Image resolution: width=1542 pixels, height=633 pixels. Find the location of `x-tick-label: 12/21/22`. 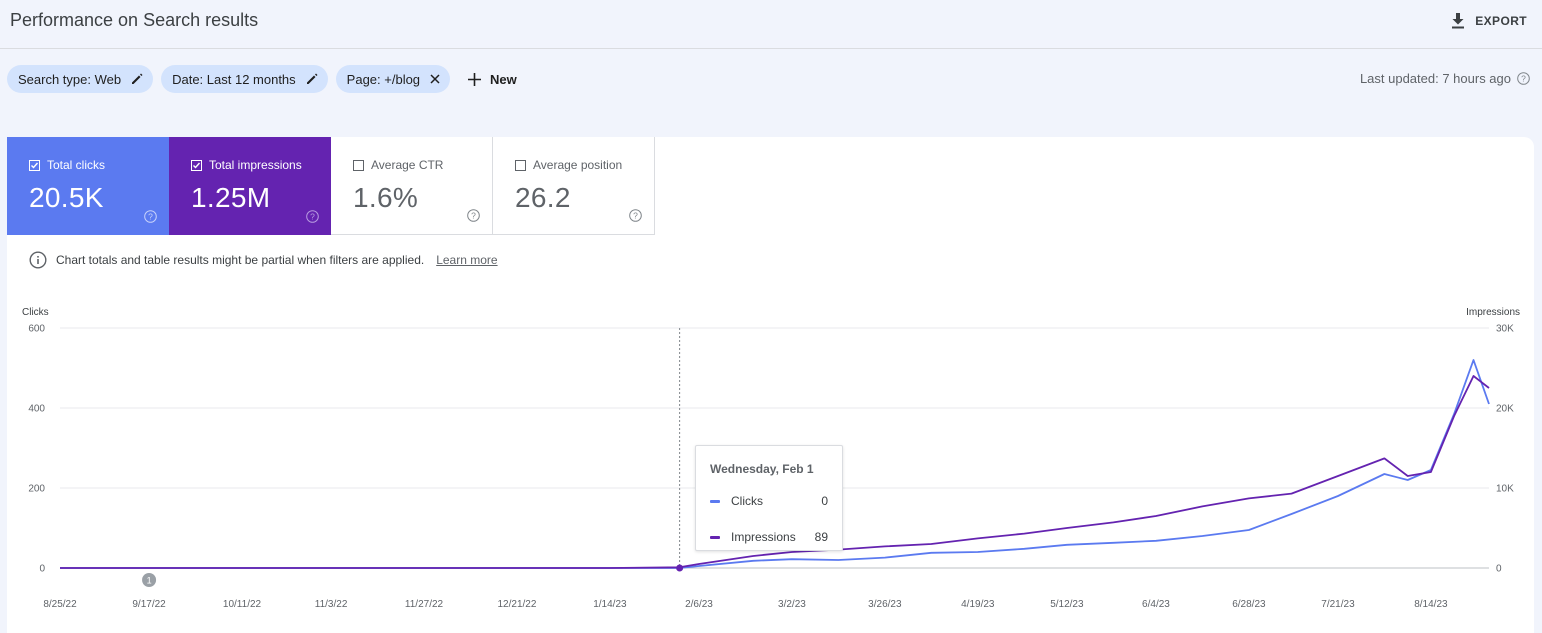

x-tick-label: 12/21/22 is located at coordinates (517, 604).